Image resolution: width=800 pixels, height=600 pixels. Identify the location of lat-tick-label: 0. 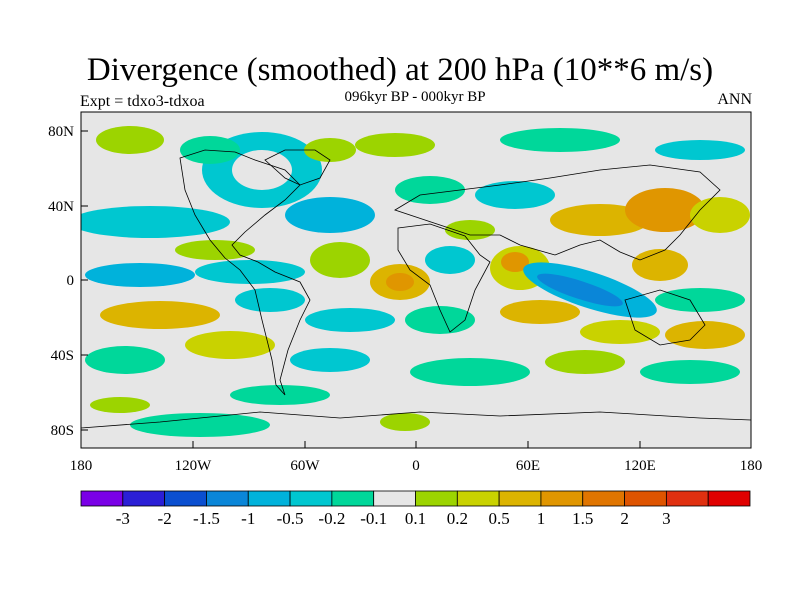
(71, 281).